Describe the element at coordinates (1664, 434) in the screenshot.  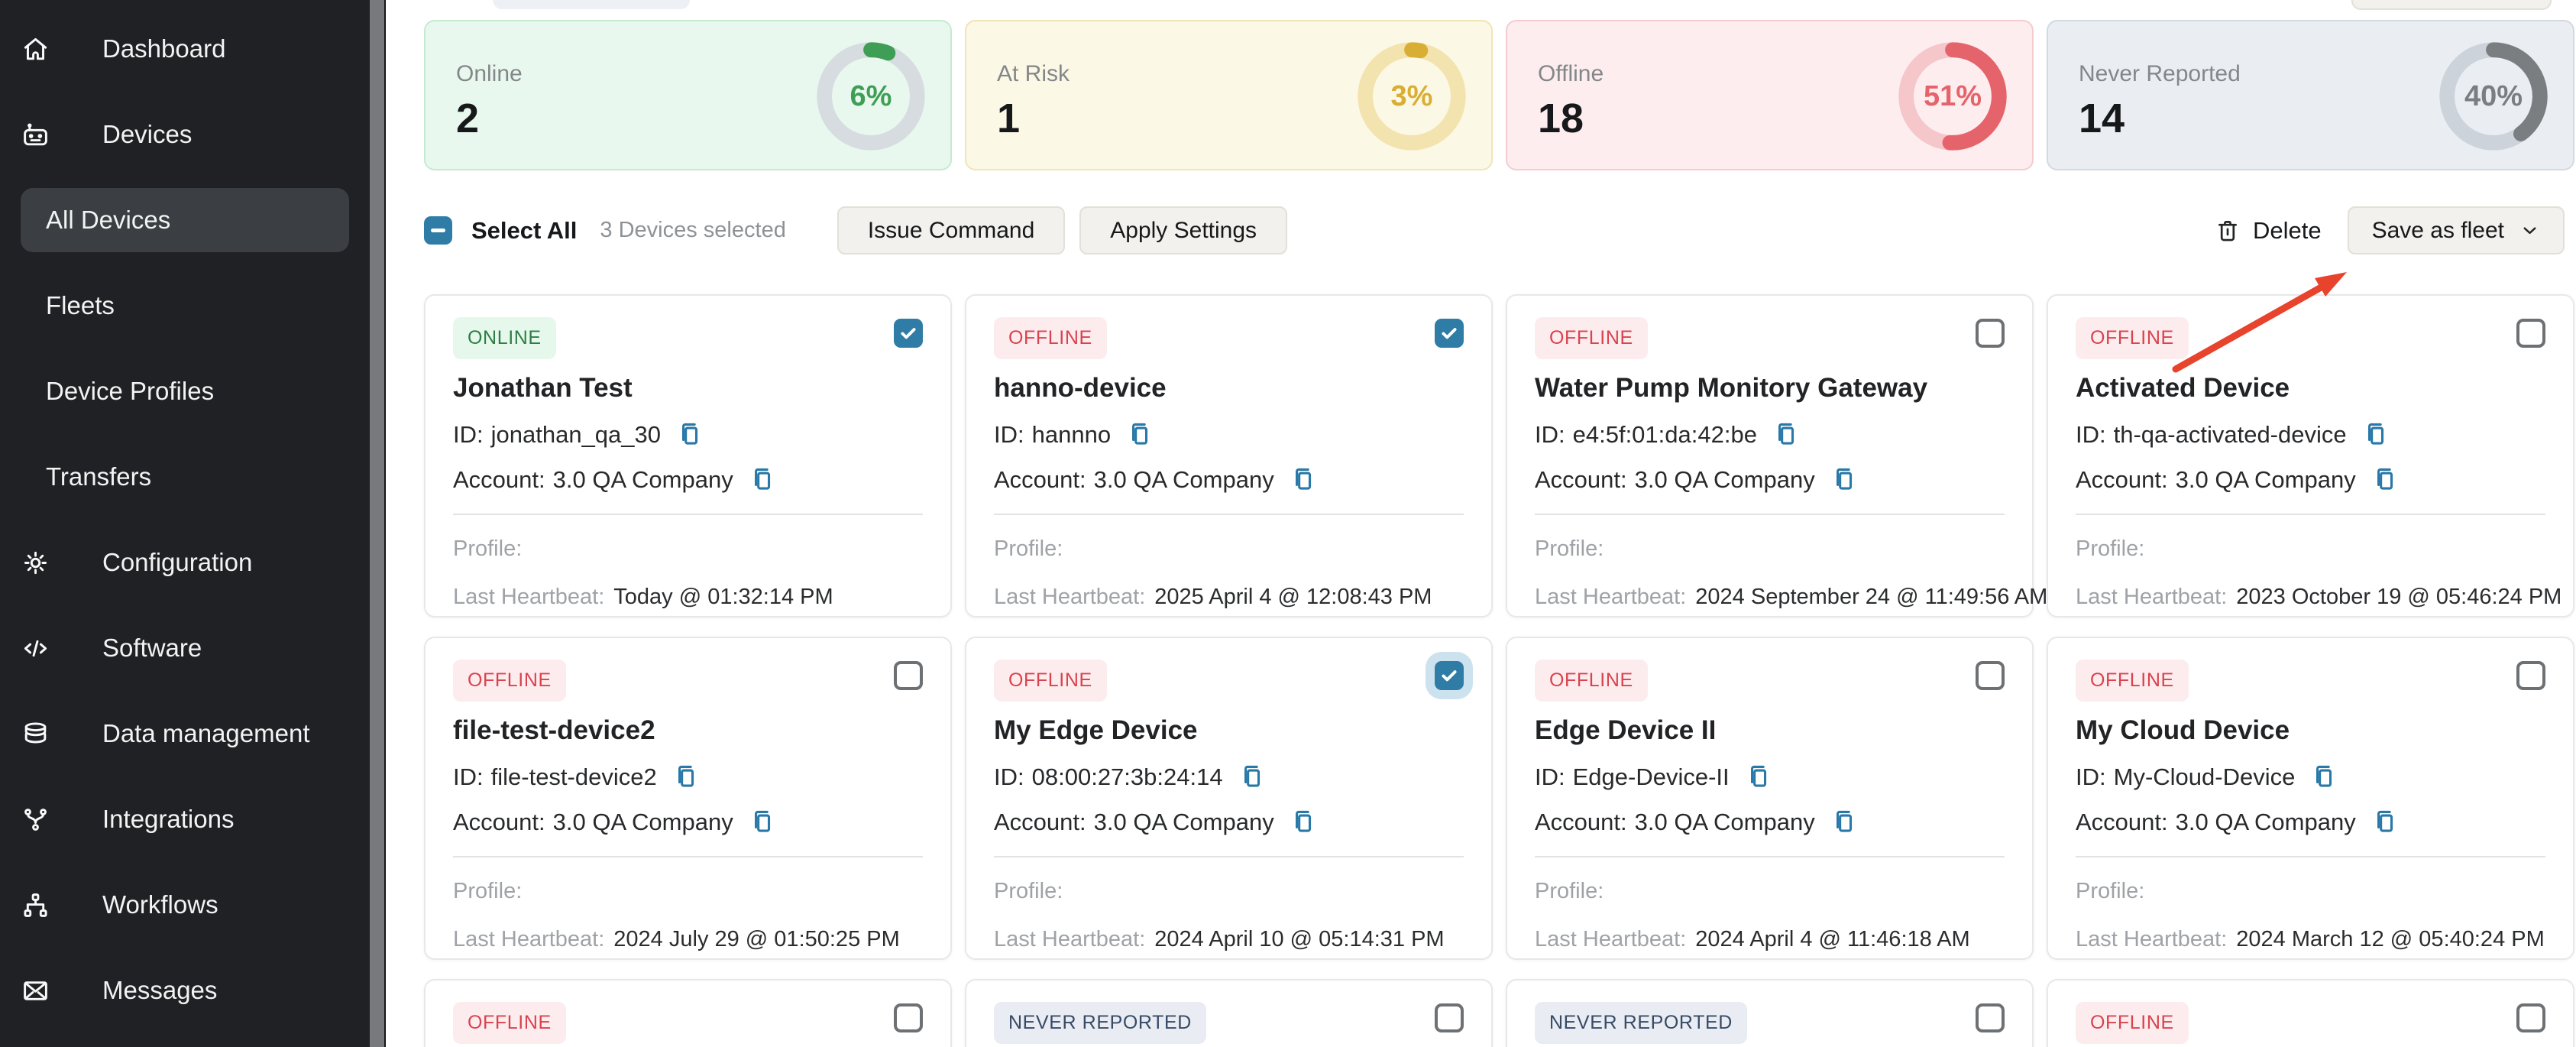
I see `device-id: e4:5f:01:da:42:be` at that location.